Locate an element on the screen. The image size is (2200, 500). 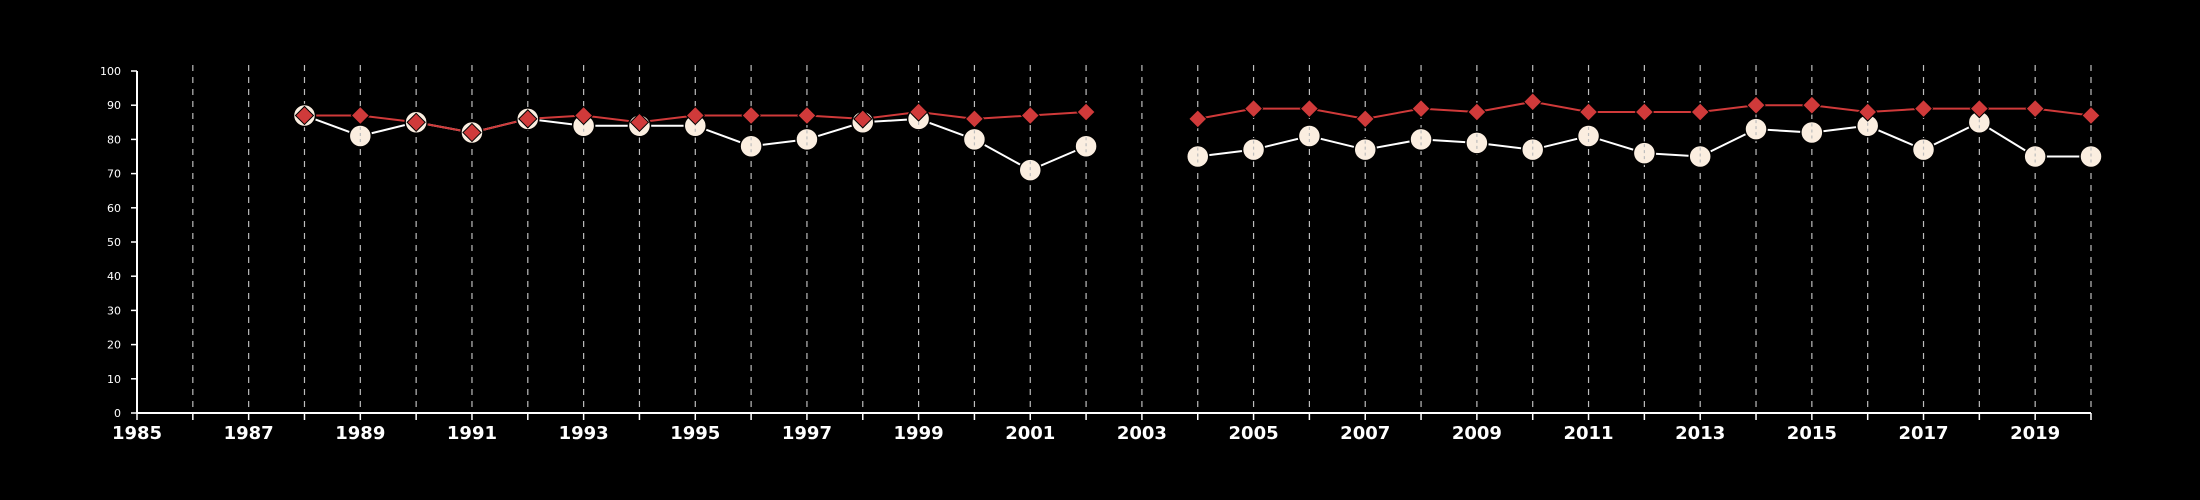
x-tick-label: 2015 is located at coordinates (1812, 433).